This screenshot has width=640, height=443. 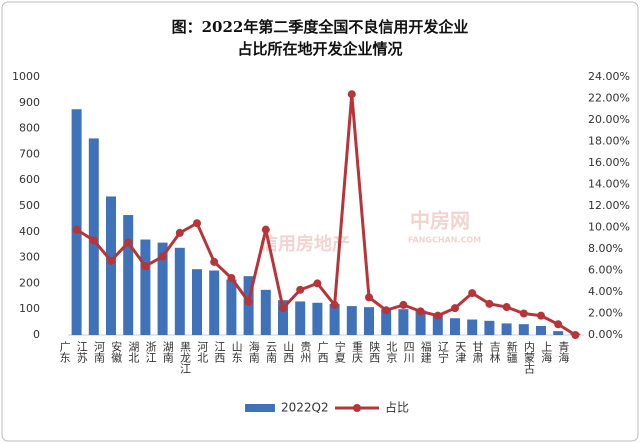 I want to click on x-tick-label: 黑龙江, so click(x=185, y=357).